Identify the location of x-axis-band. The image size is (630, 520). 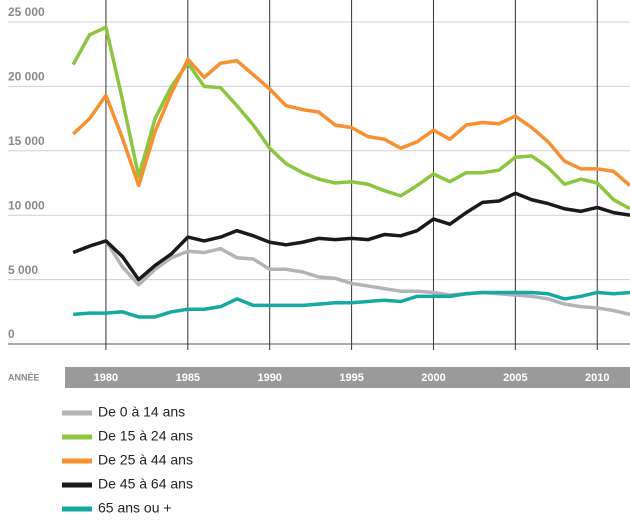
(347, 377).